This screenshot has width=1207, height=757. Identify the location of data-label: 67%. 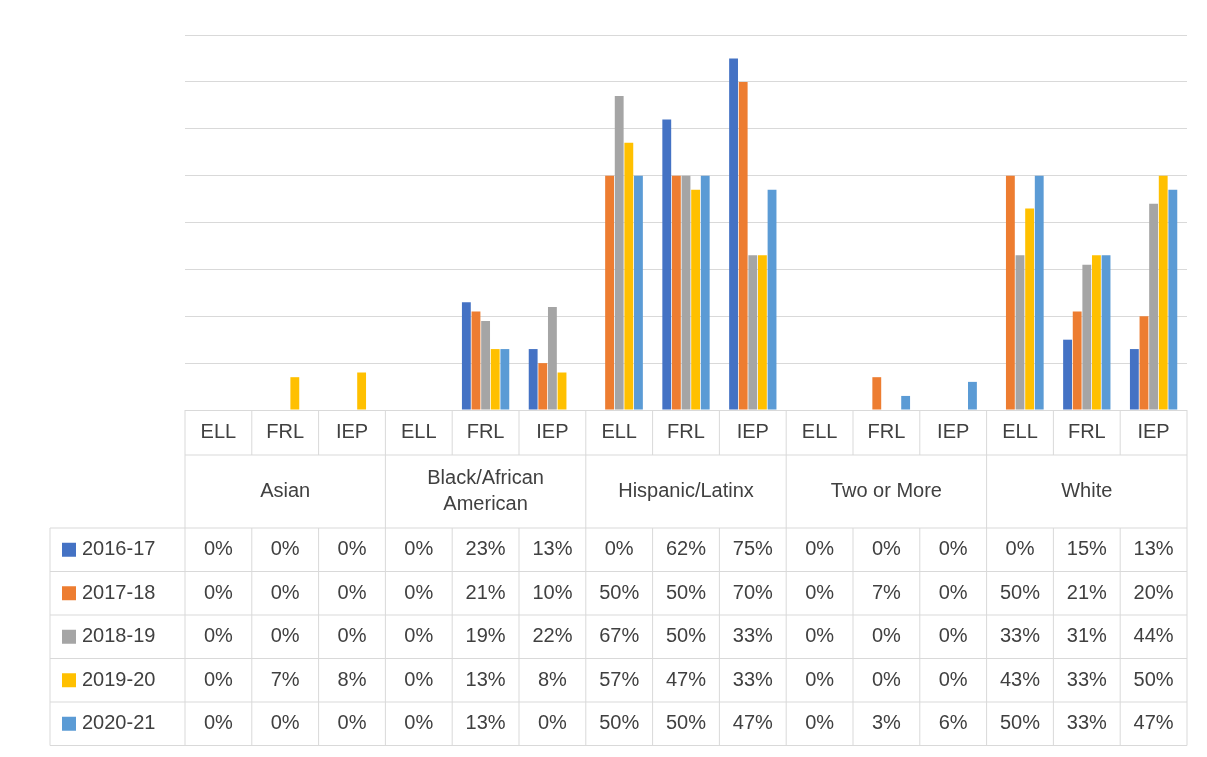
(619, 635).